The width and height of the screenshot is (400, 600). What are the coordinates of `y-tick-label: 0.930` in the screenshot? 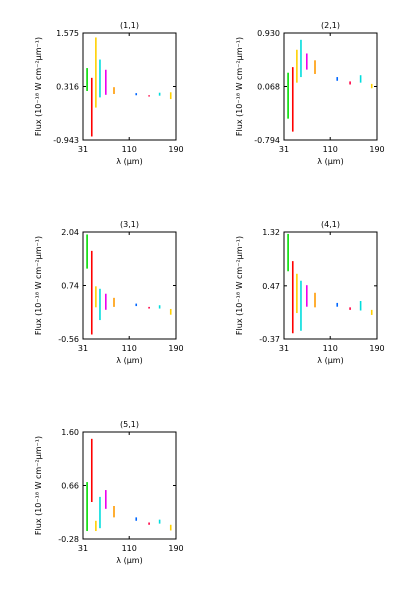 It's located at (268, 33).